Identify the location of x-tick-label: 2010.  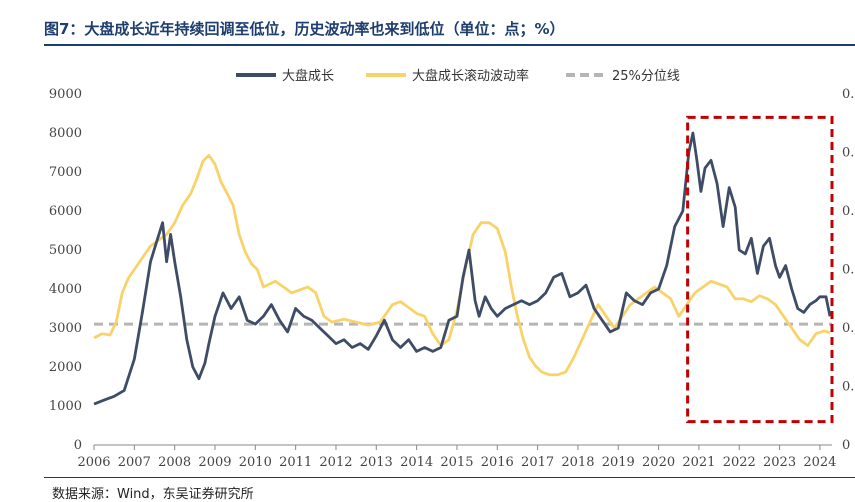
(255, 462).